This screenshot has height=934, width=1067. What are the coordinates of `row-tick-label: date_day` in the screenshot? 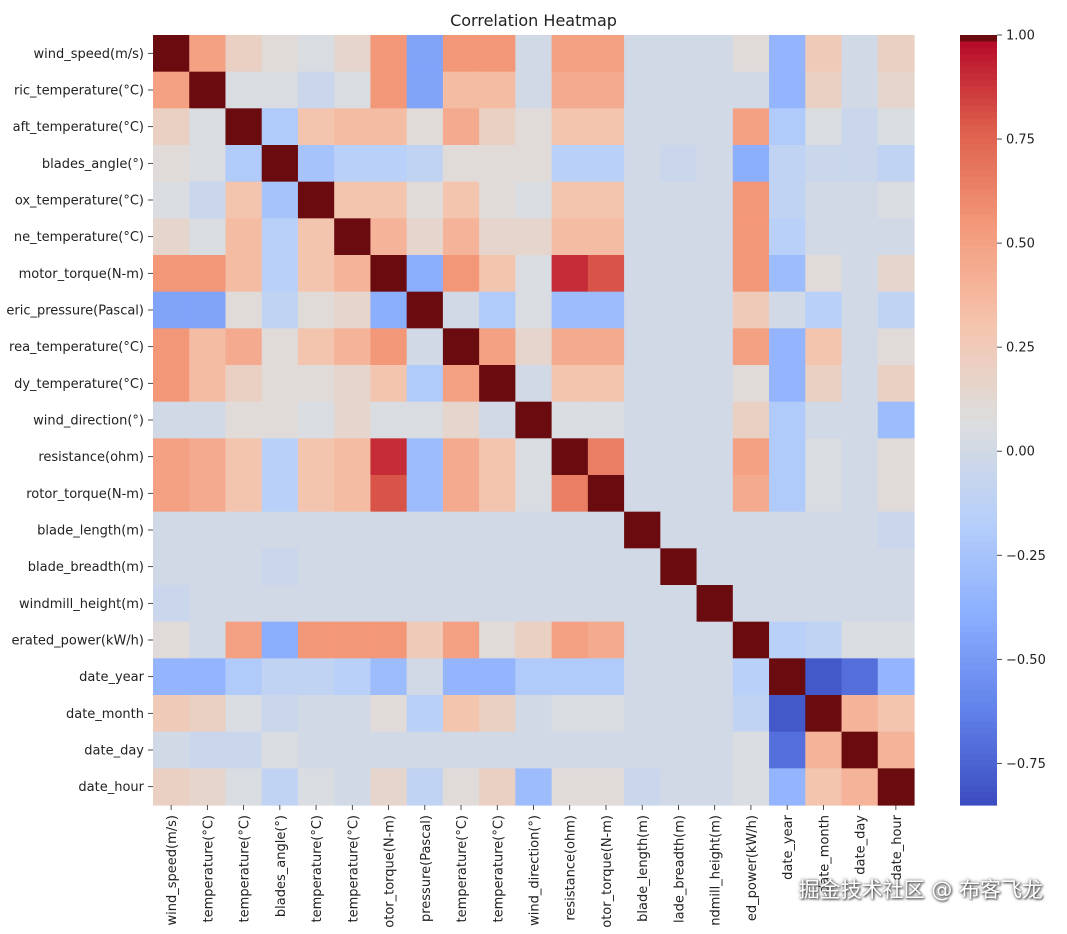 It's located at (114, 751).